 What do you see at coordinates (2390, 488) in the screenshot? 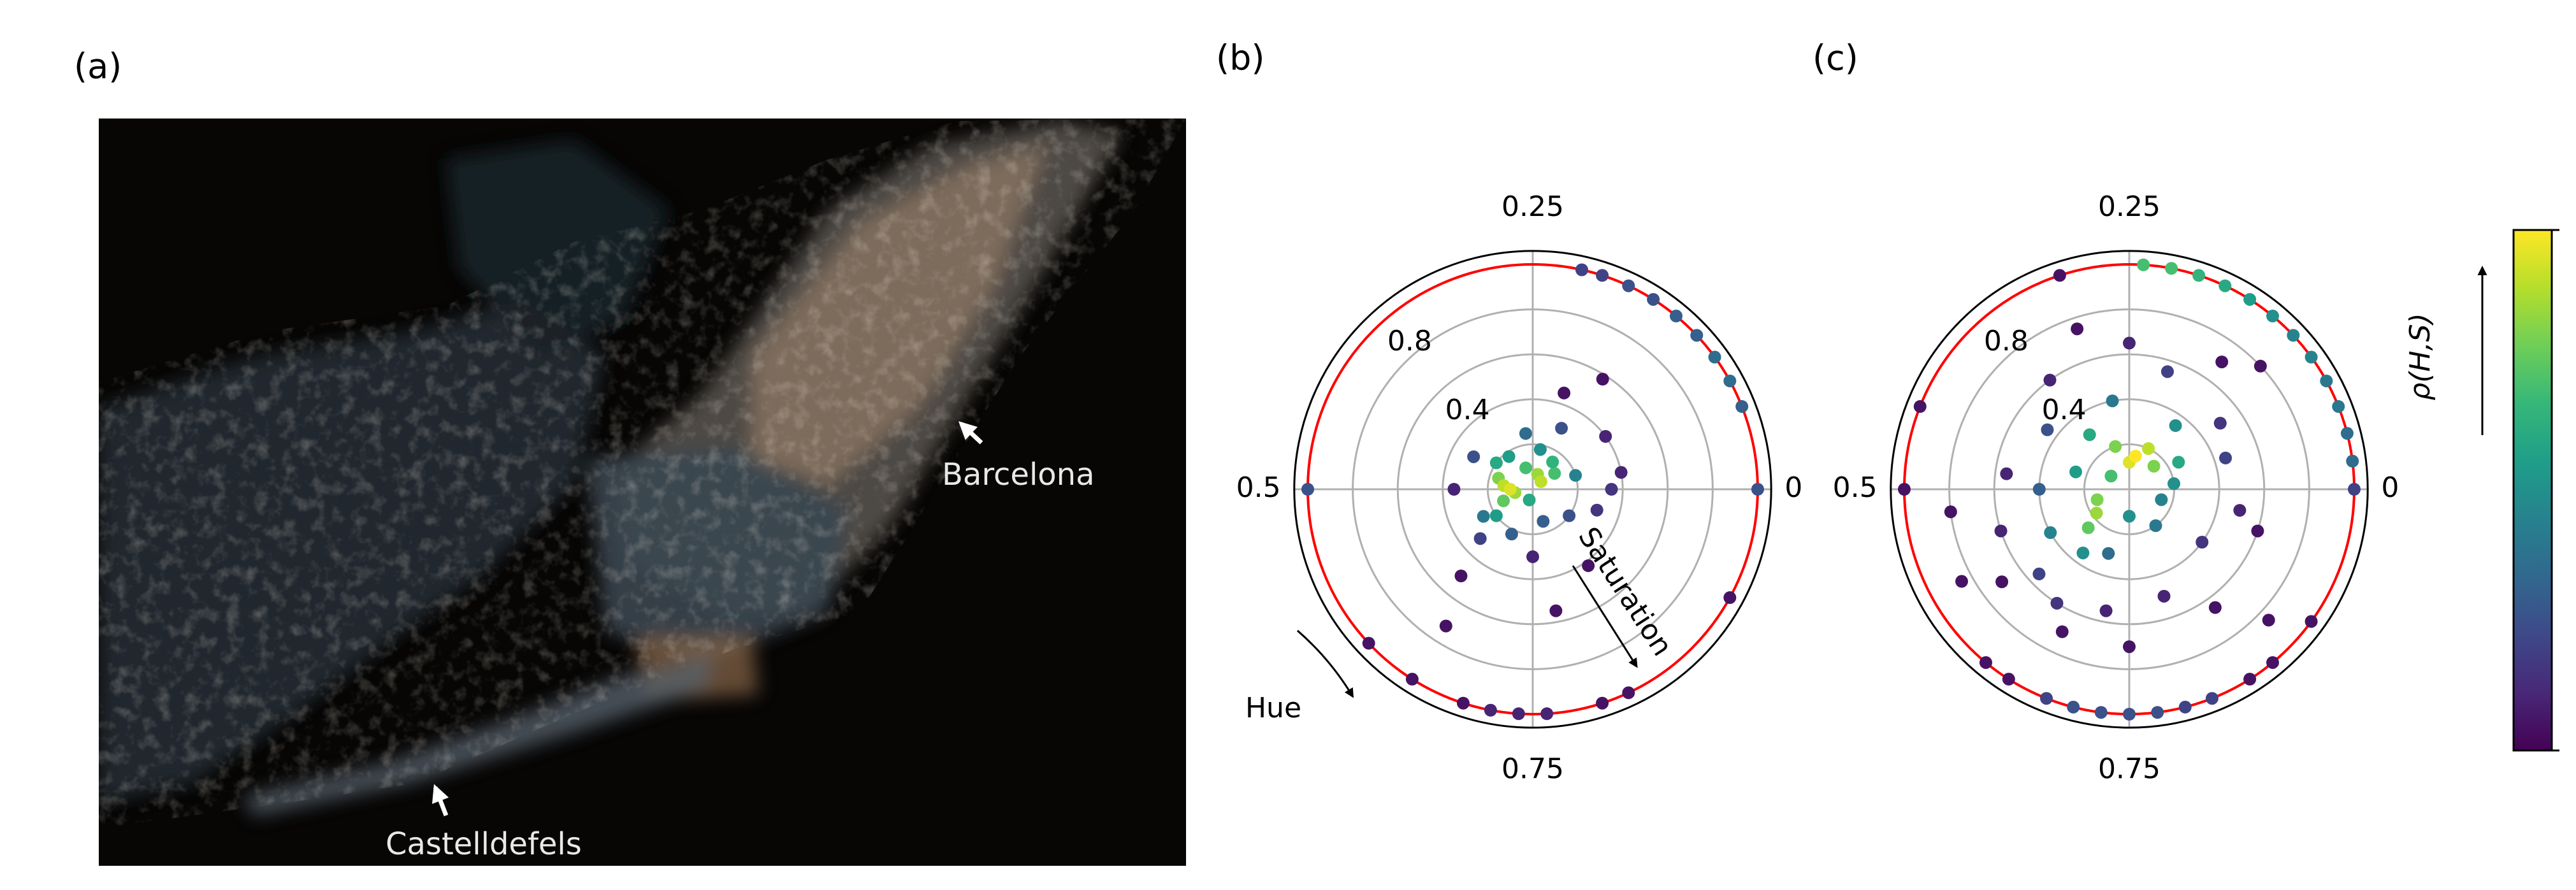
I see `theta-tick-label: 0` at bounding box center [2390, 488].